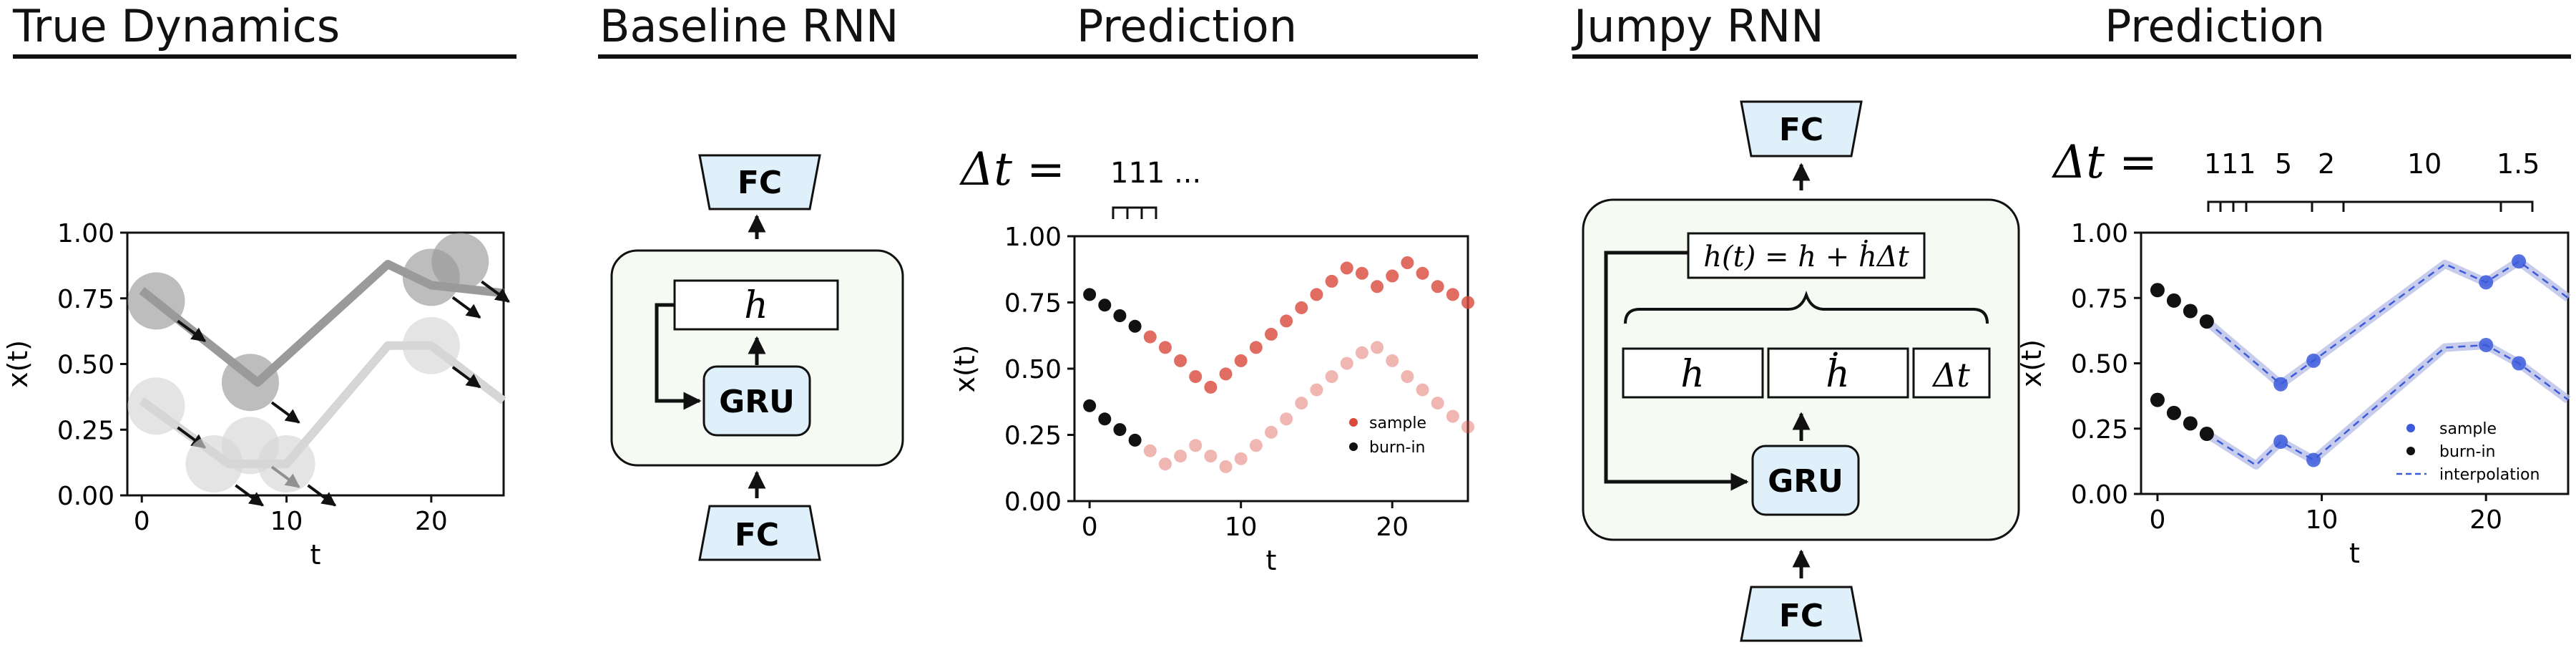  I want to click on jumpy-gru-block, so click(1805, 480).